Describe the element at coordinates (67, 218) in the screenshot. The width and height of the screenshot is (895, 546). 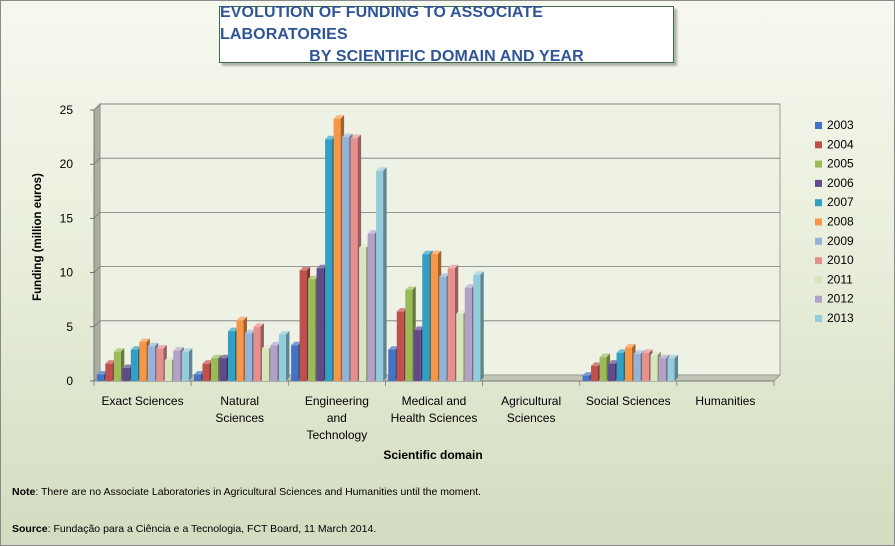
I see `y-tick-label: 15` at that location.